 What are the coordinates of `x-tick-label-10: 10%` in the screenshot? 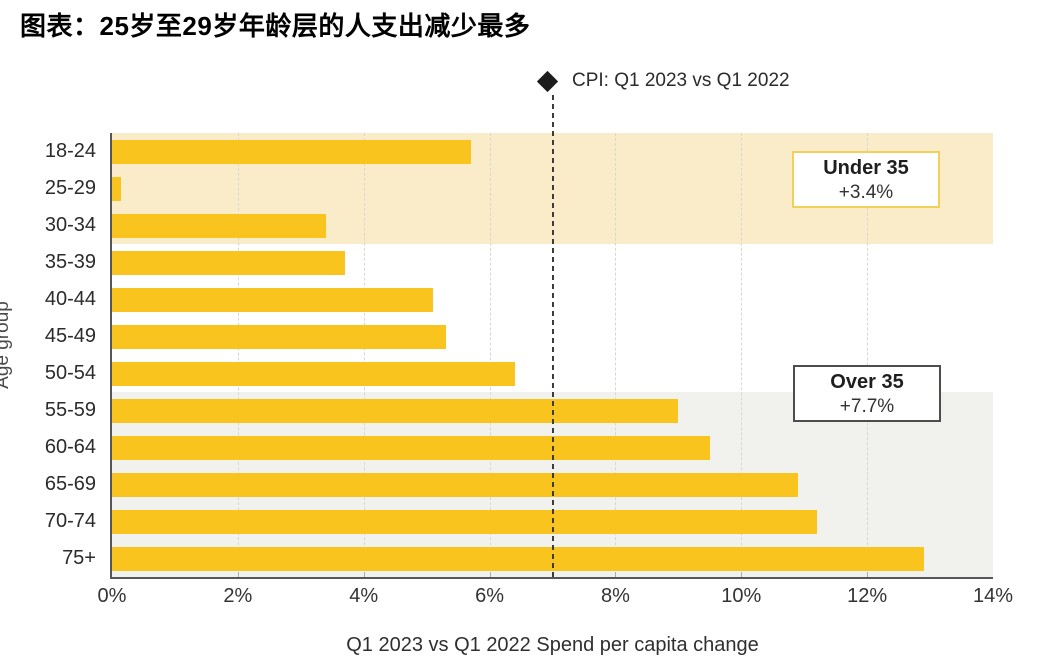 It's located at (741, 596).